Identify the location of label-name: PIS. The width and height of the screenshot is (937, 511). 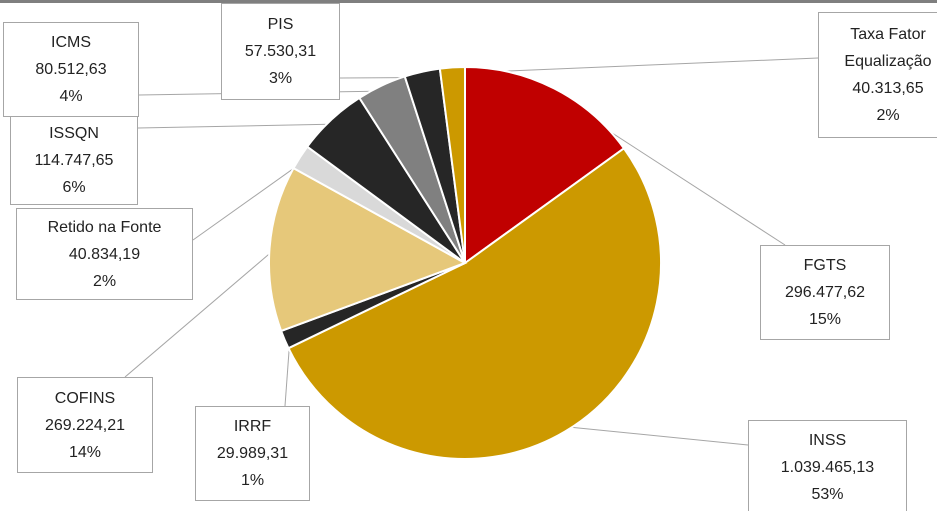
(280, 24).